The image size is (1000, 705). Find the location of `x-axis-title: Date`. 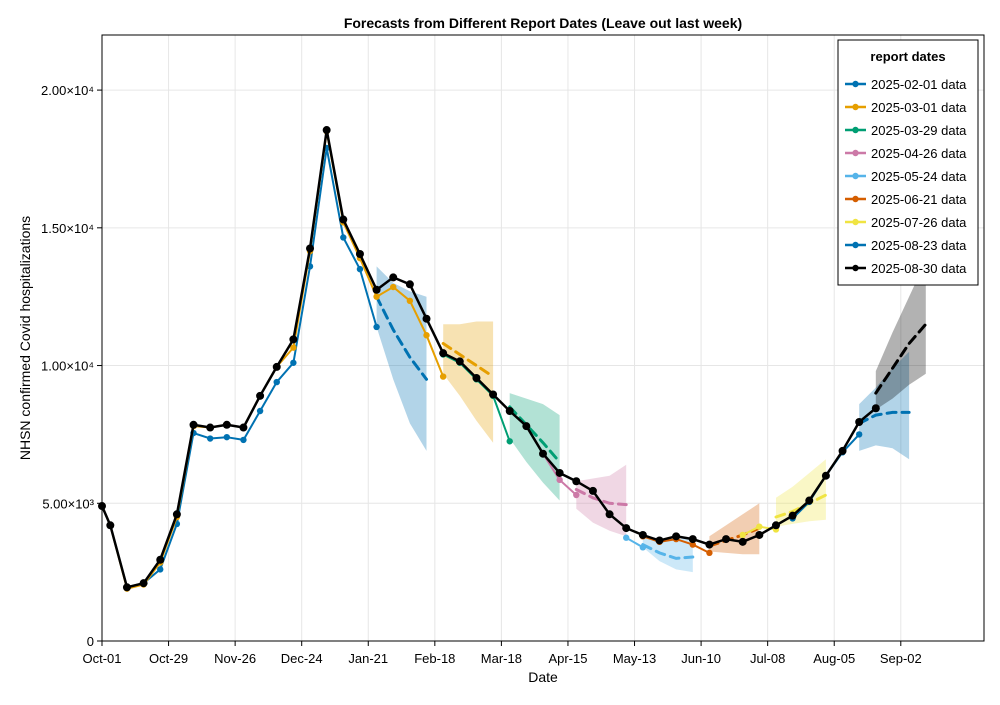

x-axis-title: Date is located at coordinates (543, 677).